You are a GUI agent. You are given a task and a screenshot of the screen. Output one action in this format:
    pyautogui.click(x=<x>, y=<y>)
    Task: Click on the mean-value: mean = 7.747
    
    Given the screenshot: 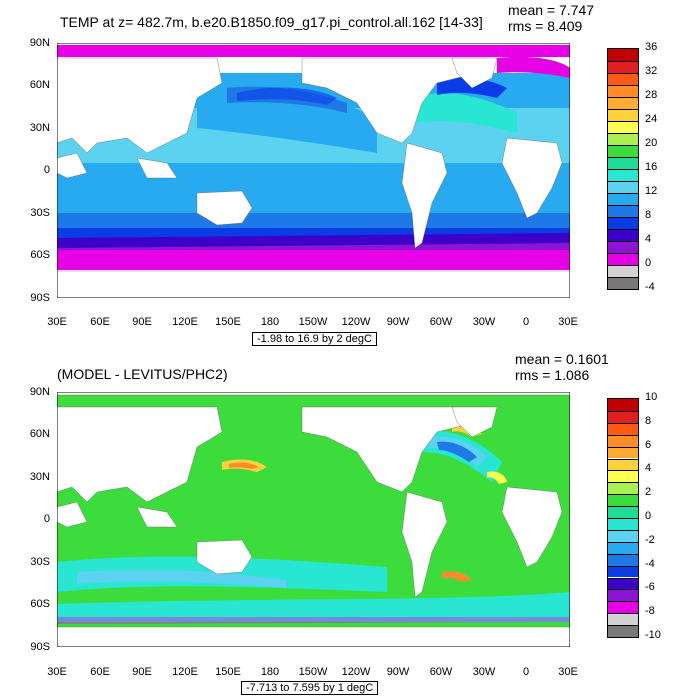 What is the action you would take?
    pyautogui.click(x=551, y=10)
    